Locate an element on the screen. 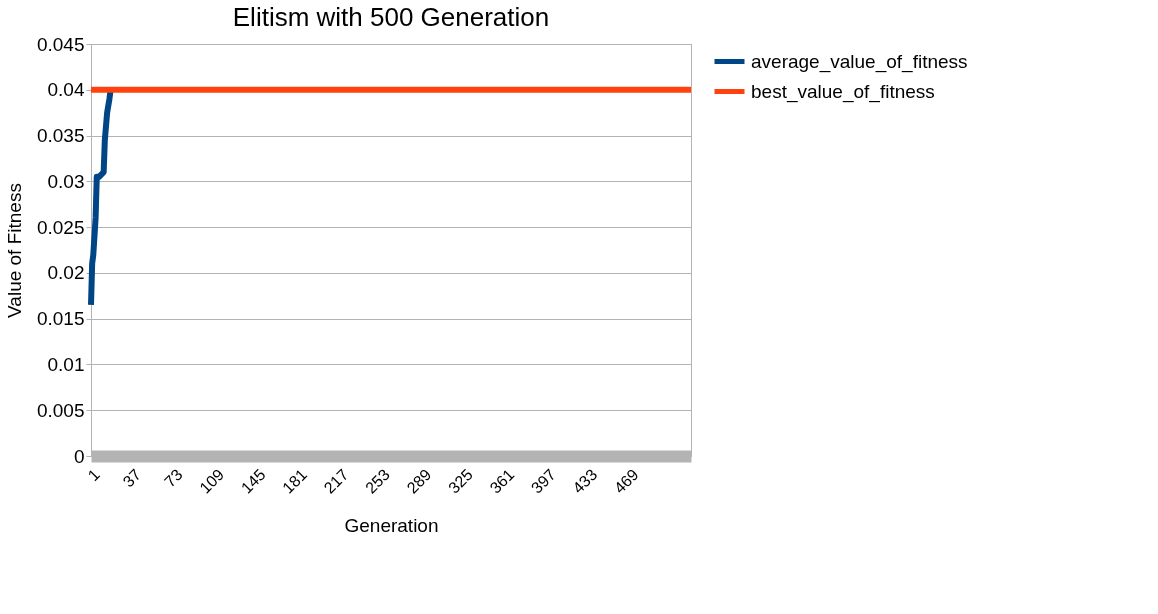 The height and width of the screenshot is (614, 1158). x-tick-label: 289 is located at coordinates (419, 481).